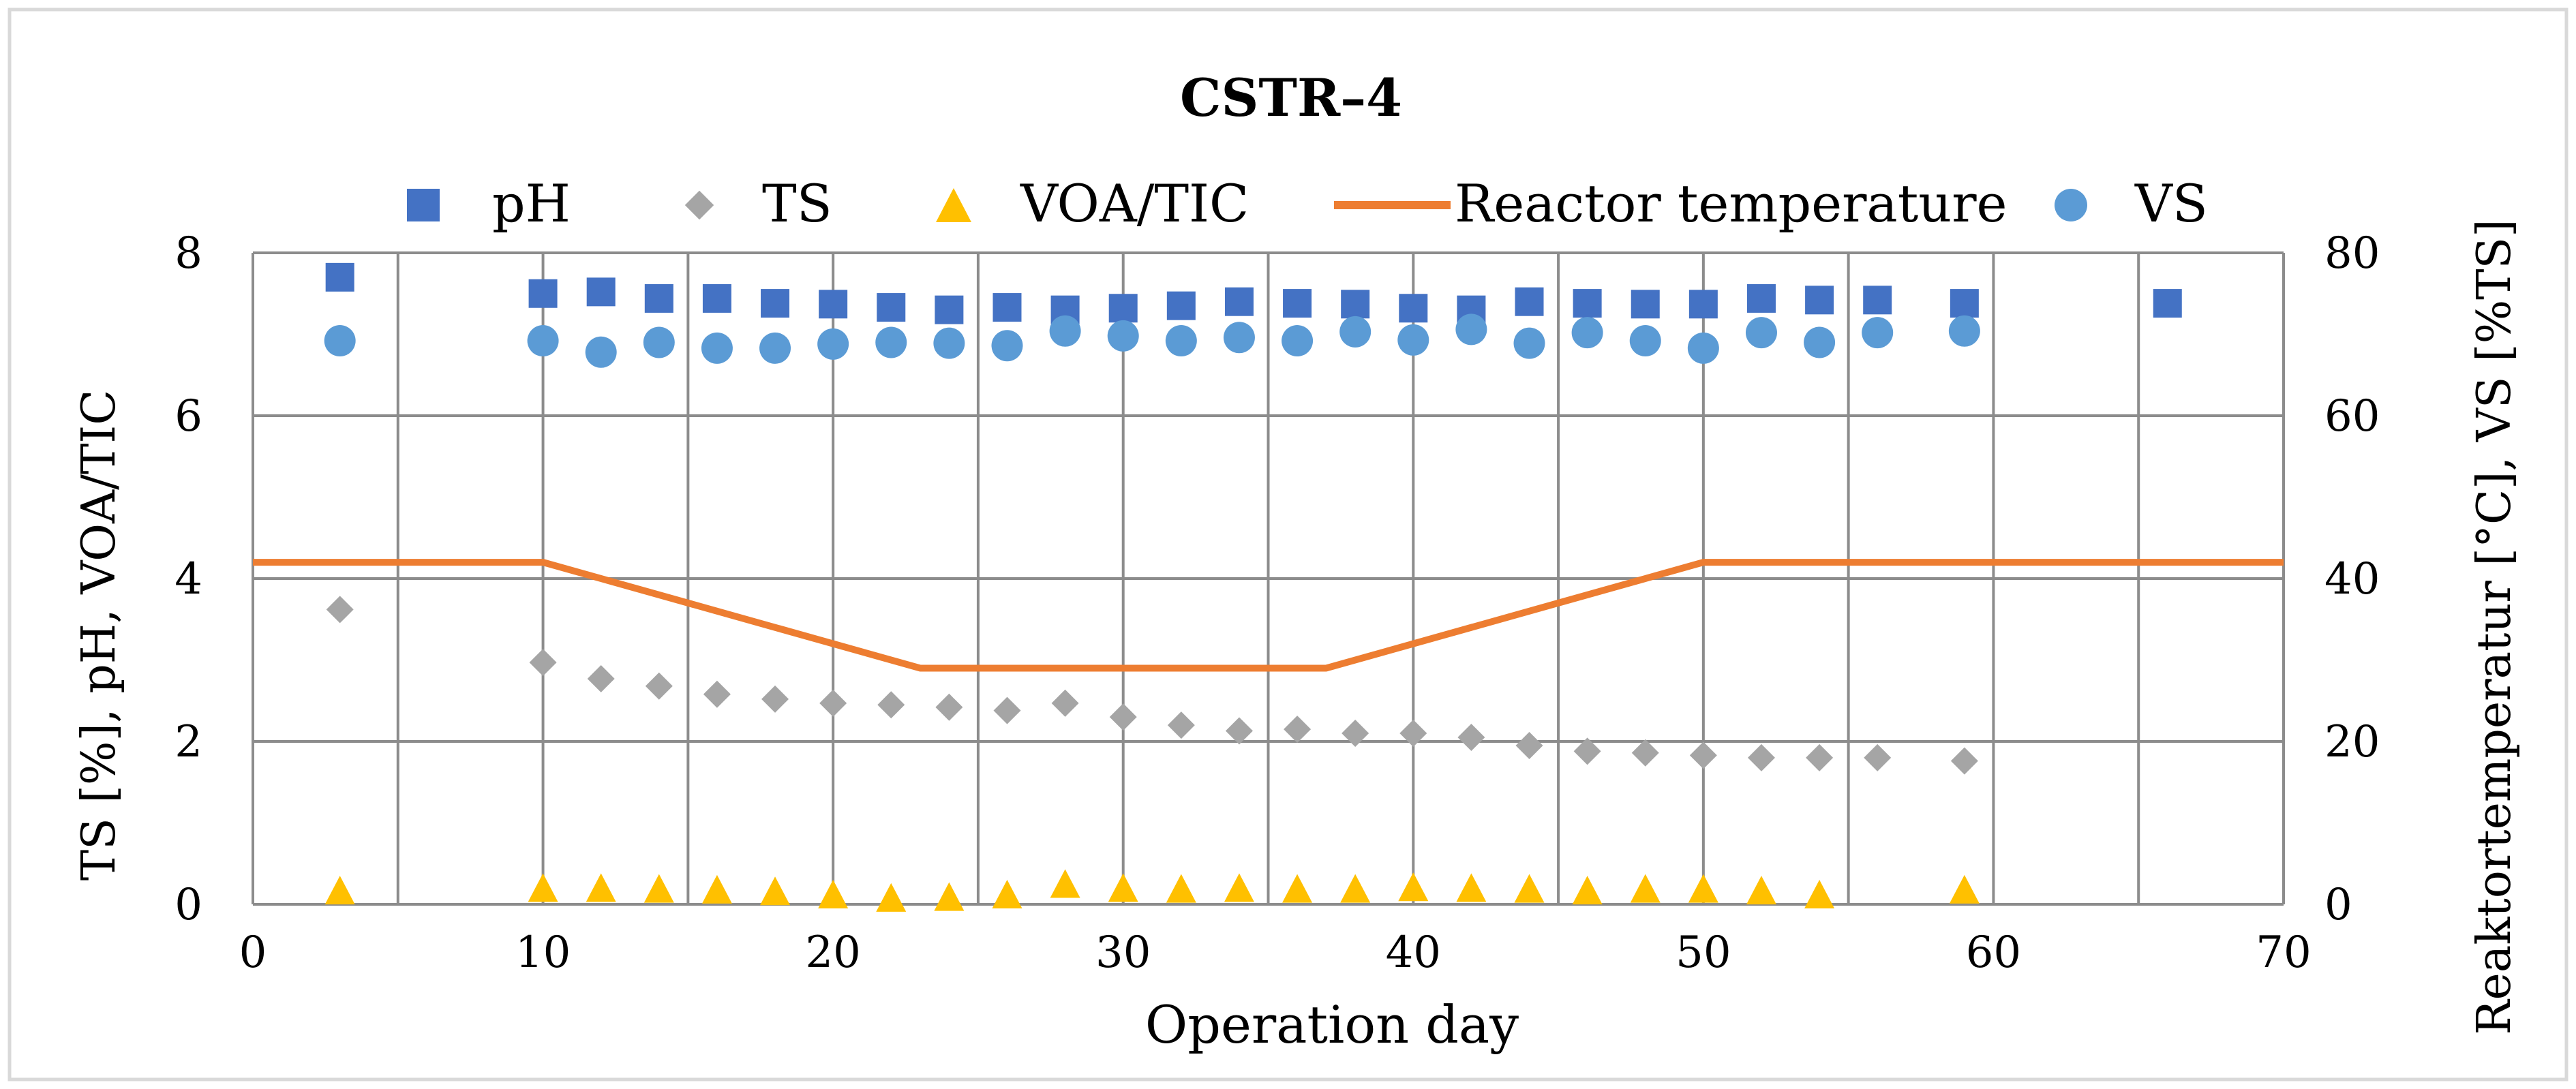 Image resolution: width=2576 pixels, height=1089 pixels. I want to click on x-tick-label: 10, so click(543, 952).